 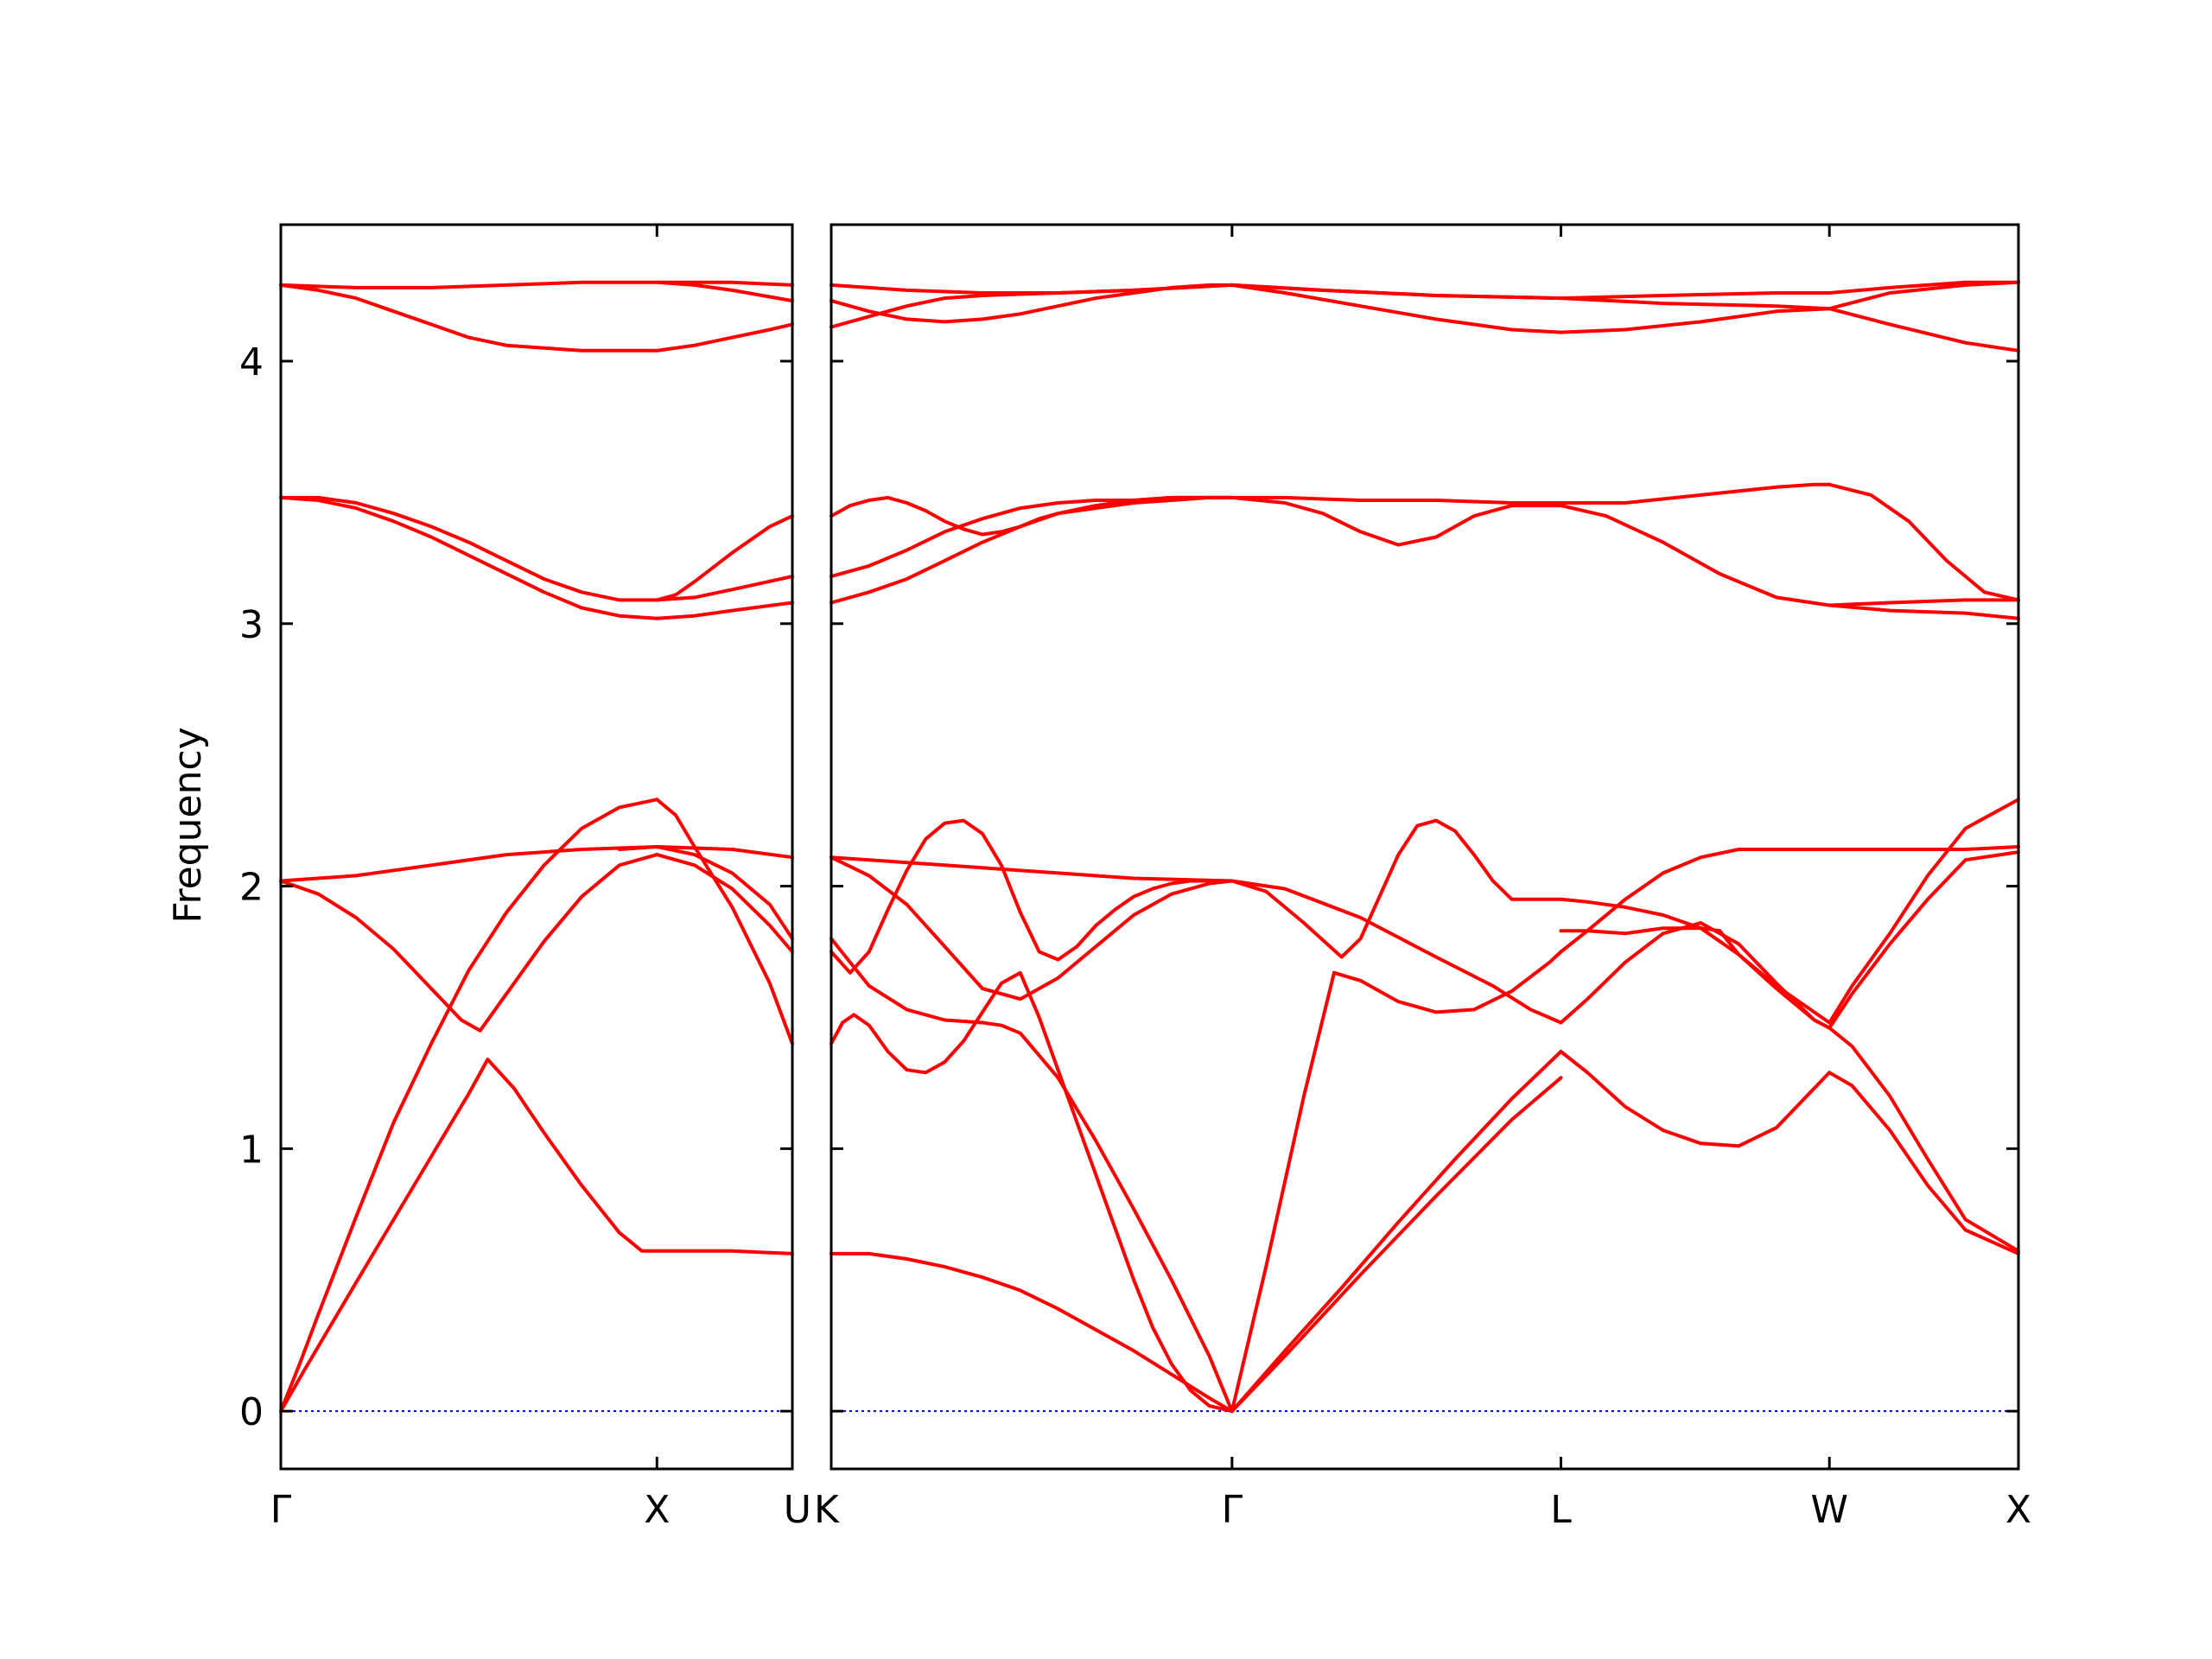 What do you see at coordinates (657, 1510) in the screenshot?
I see `left-xtick-label: X` at bounding box center [657, 1510].